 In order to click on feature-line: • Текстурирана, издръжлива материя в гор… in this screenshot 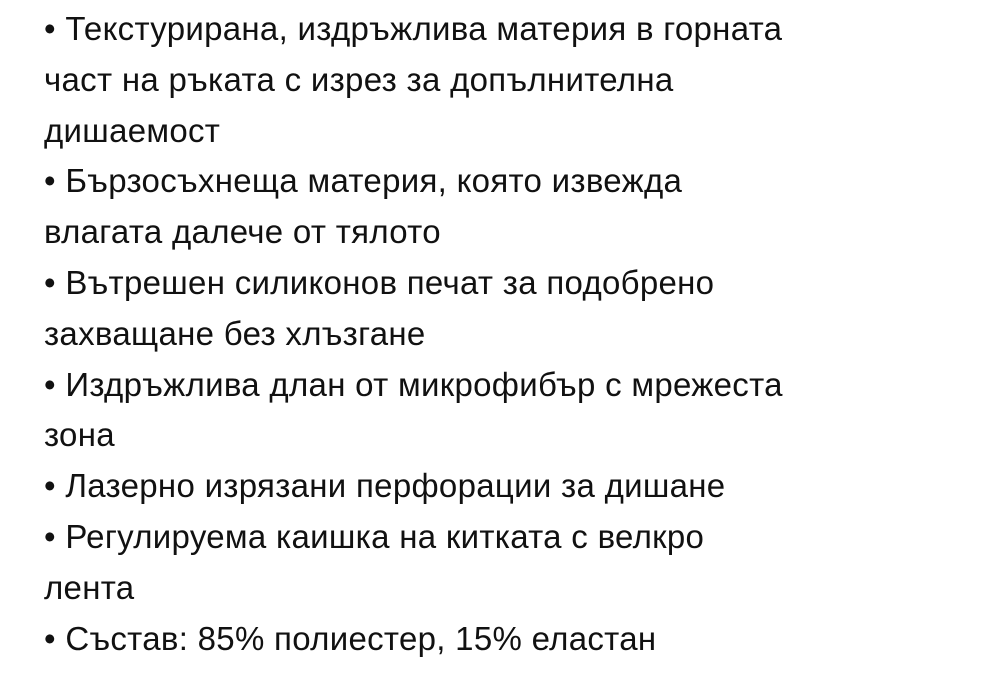, I will do `click(413, 28)`.